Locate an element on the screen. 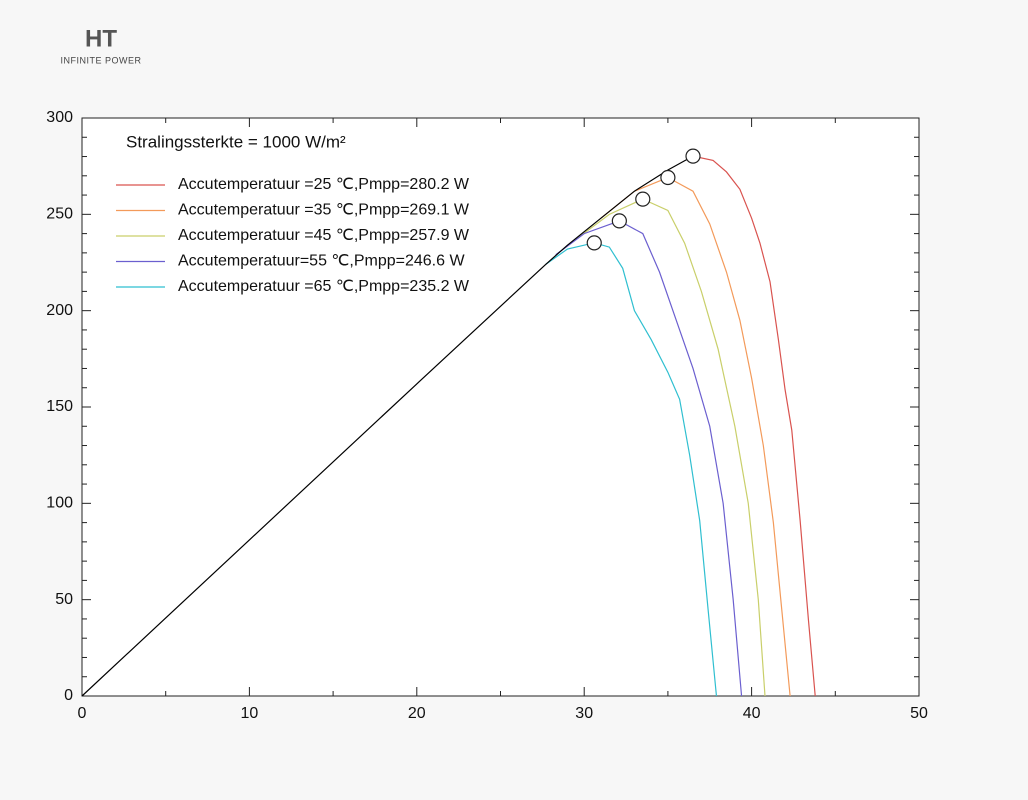 This screenshot has width=1028, height=800. legend-label: Accutemperatuur=55 ℃,Pmpp=246.6 W is located at coordinates (321, 261).